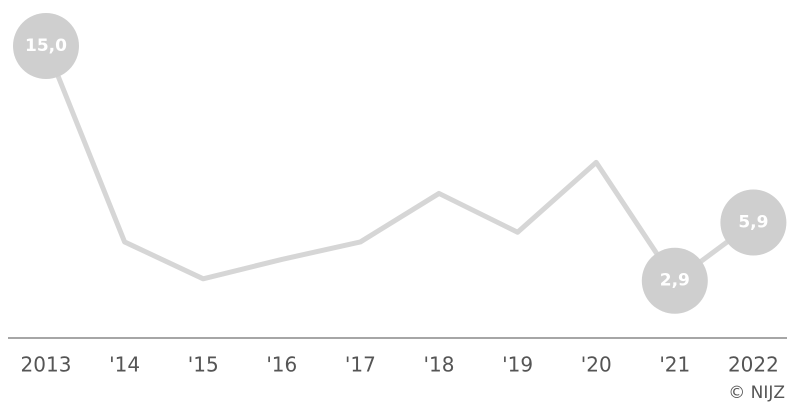 This screenshot has width=787, height=404. I want to click on x-tick-label: 2022, so click(753, 365).